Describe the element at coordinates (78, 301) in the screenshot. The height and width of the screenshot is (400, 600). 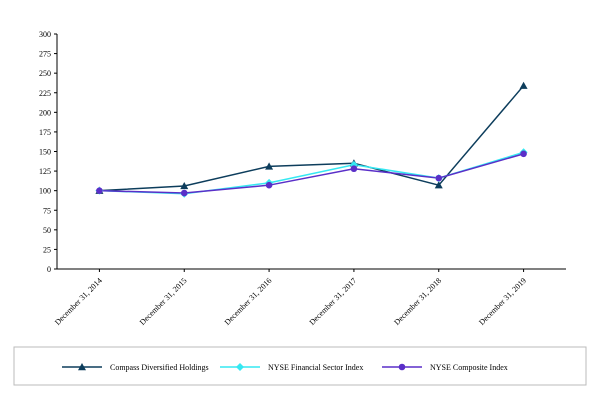
I see `x-tick-label: December 31, 2014` at that location.